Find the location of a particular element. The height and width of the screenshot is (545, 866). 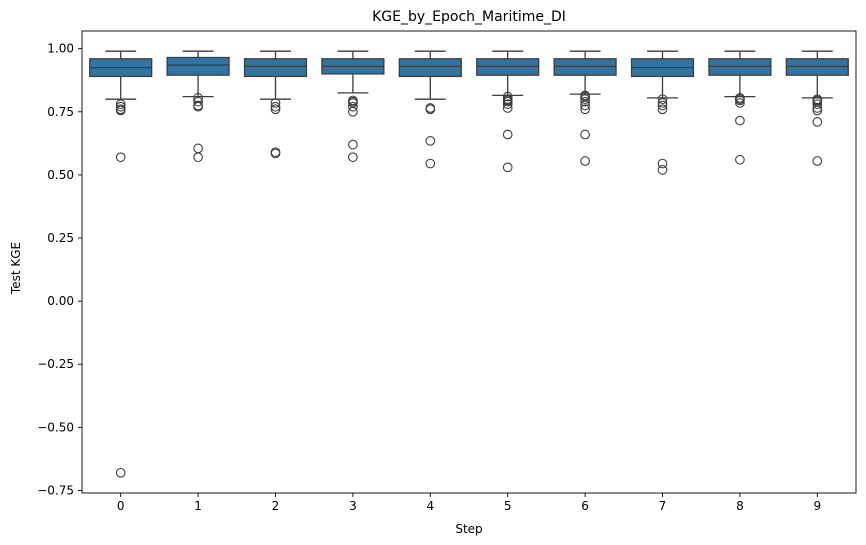

y-tick-label: −0.75 is located at coordinates (55, 490).